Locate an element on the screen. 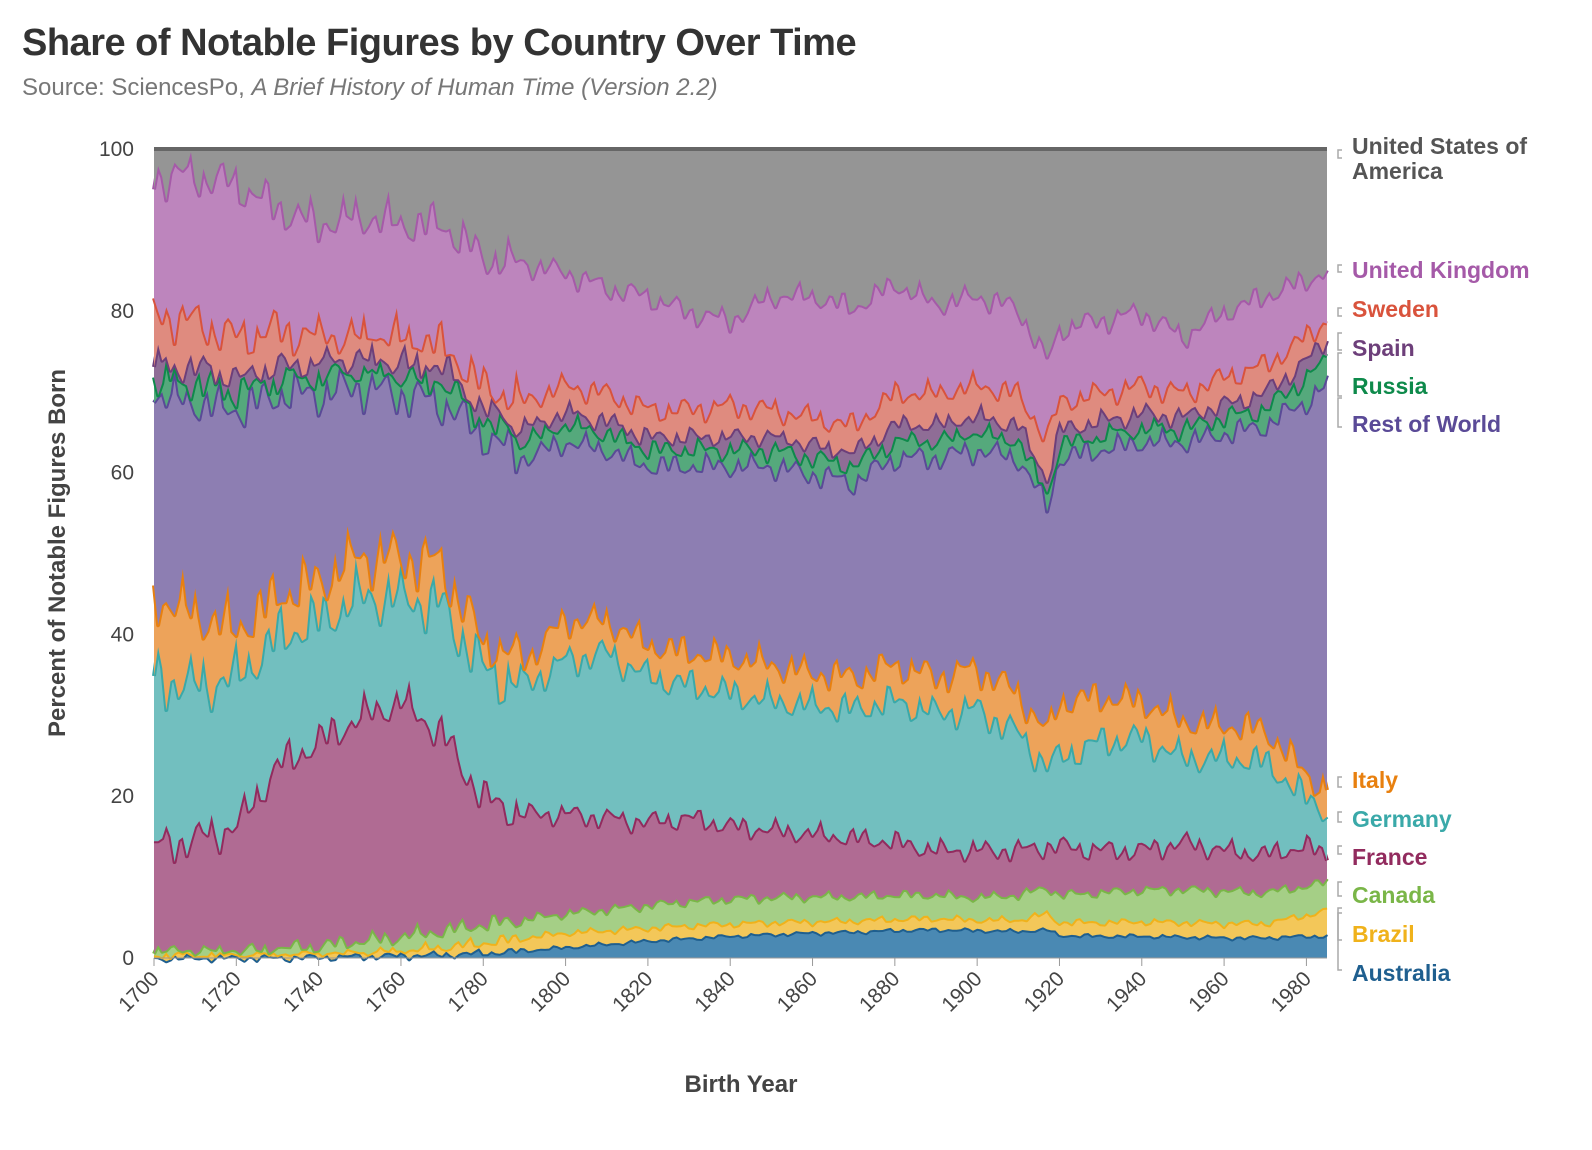 The image size is (1592, 1150). label-italy: Italy is located at coordinates (1375, 780).